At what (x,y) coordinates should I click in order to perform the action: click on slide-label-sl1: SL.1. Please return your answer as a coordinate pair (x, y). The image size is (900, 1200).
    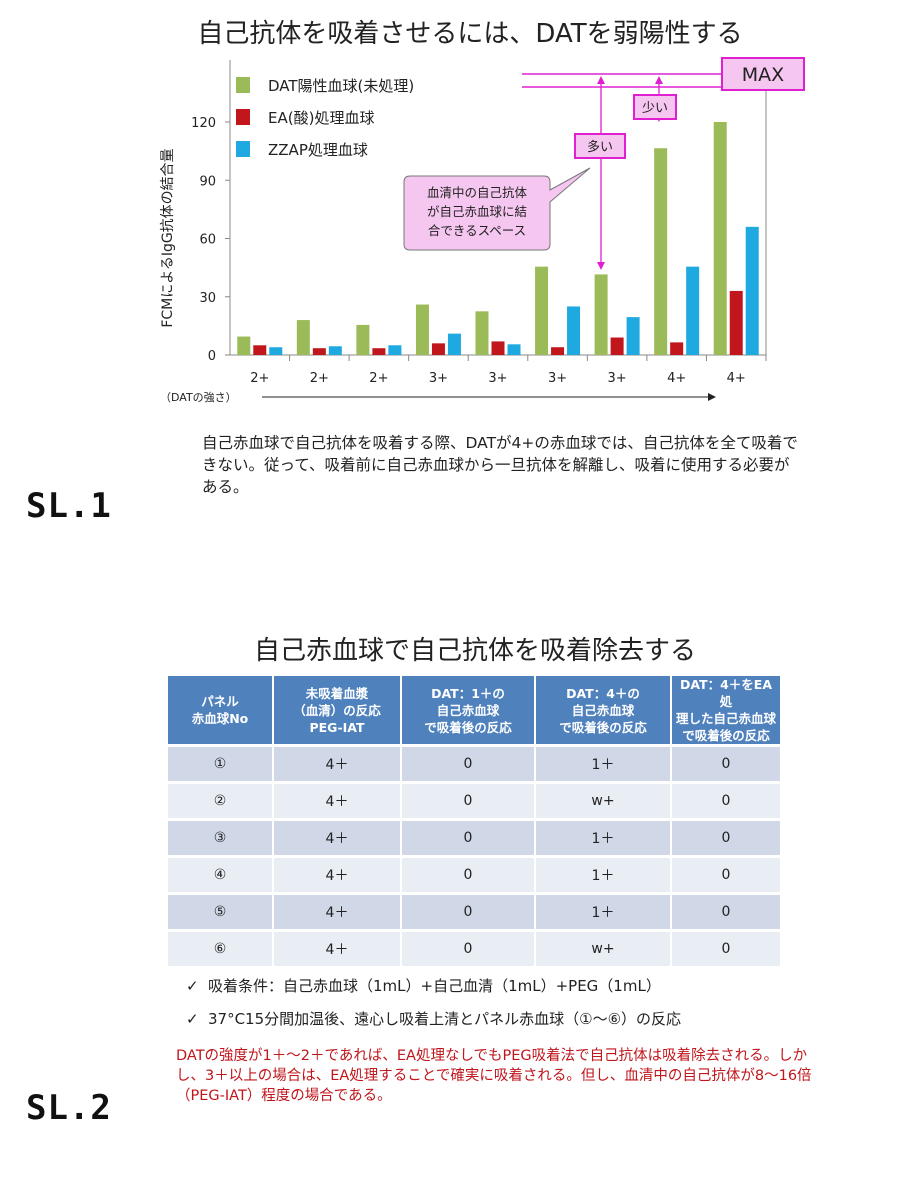
    Looking at the image, I should click on (69, 506).